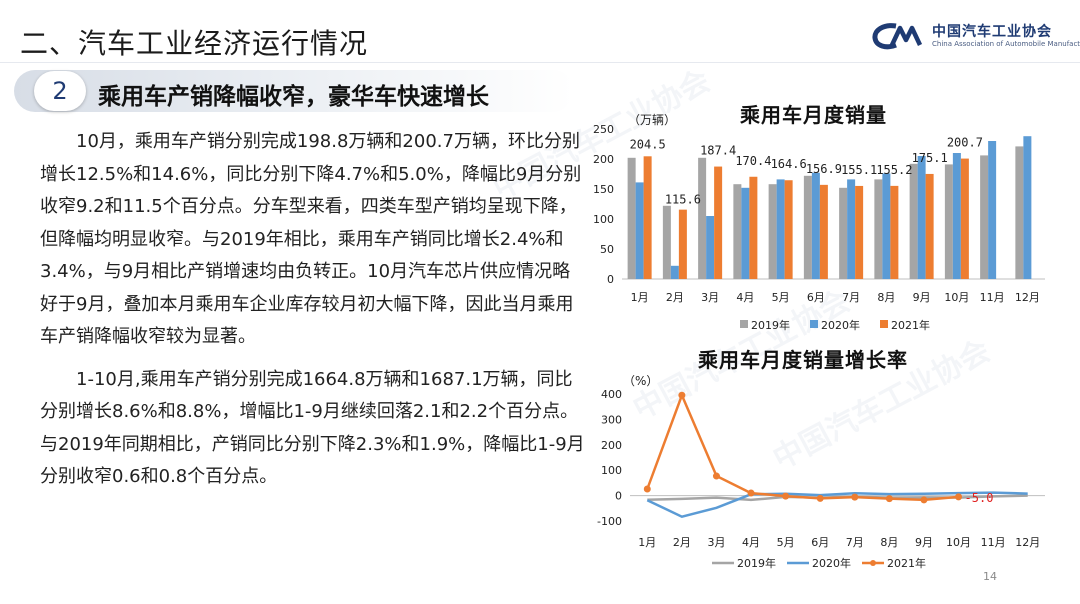  What do you see at coordinates (718, 151) in the screenshot?
I see `data-label: 187.4` at bounding box center [718, 151].